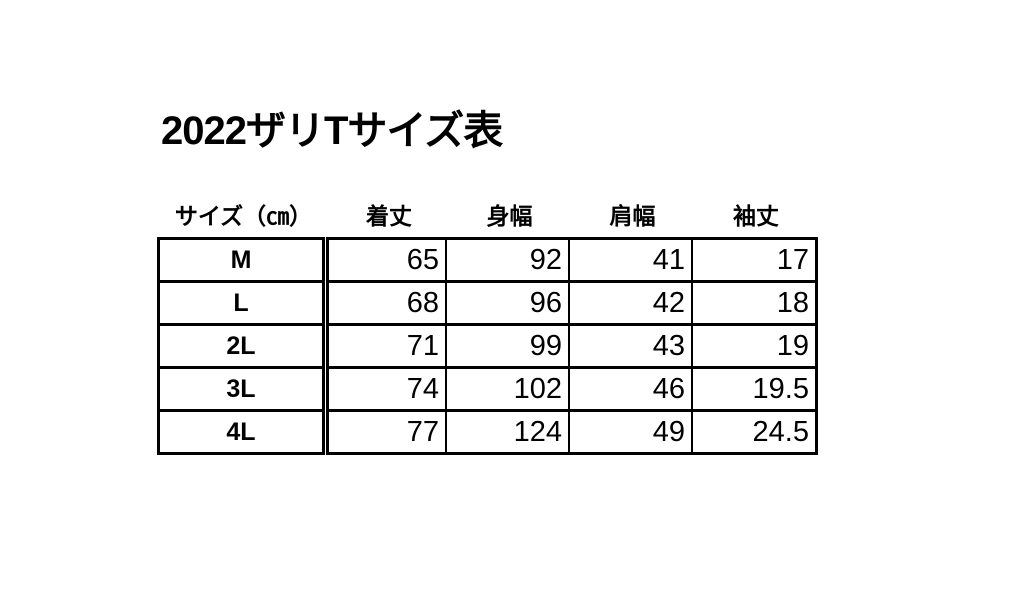  Describe the element at coordinates (507, 389) in the screenshot. I see `measurement-cell: 102` at that location.